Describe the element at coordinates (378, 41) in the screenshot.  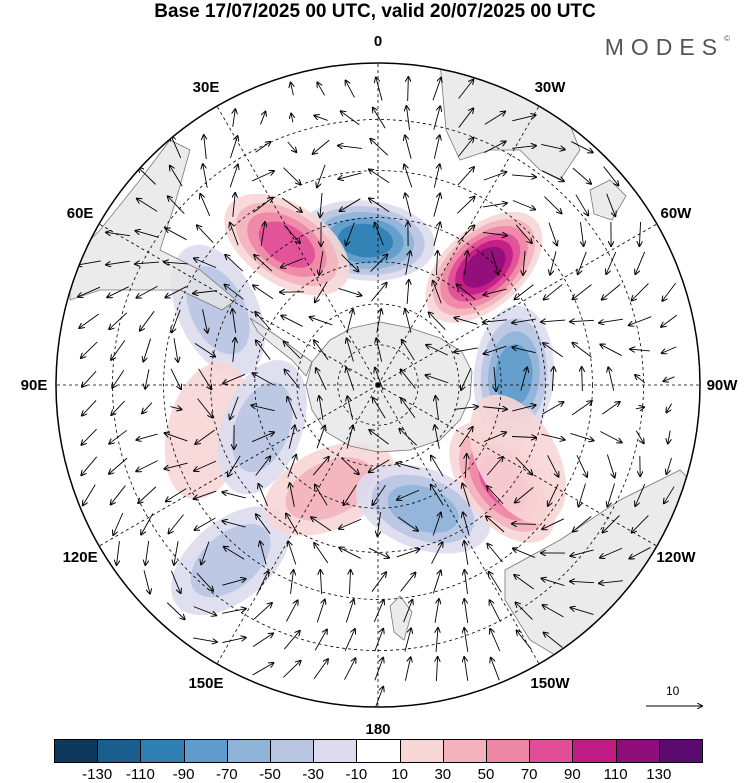
I see `longitude-label: 0` at that location.